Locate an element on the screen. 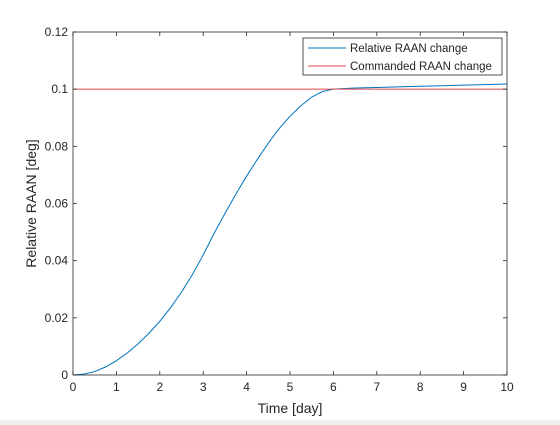  x-tick-label: 1 is located at coordinates (116, 387).